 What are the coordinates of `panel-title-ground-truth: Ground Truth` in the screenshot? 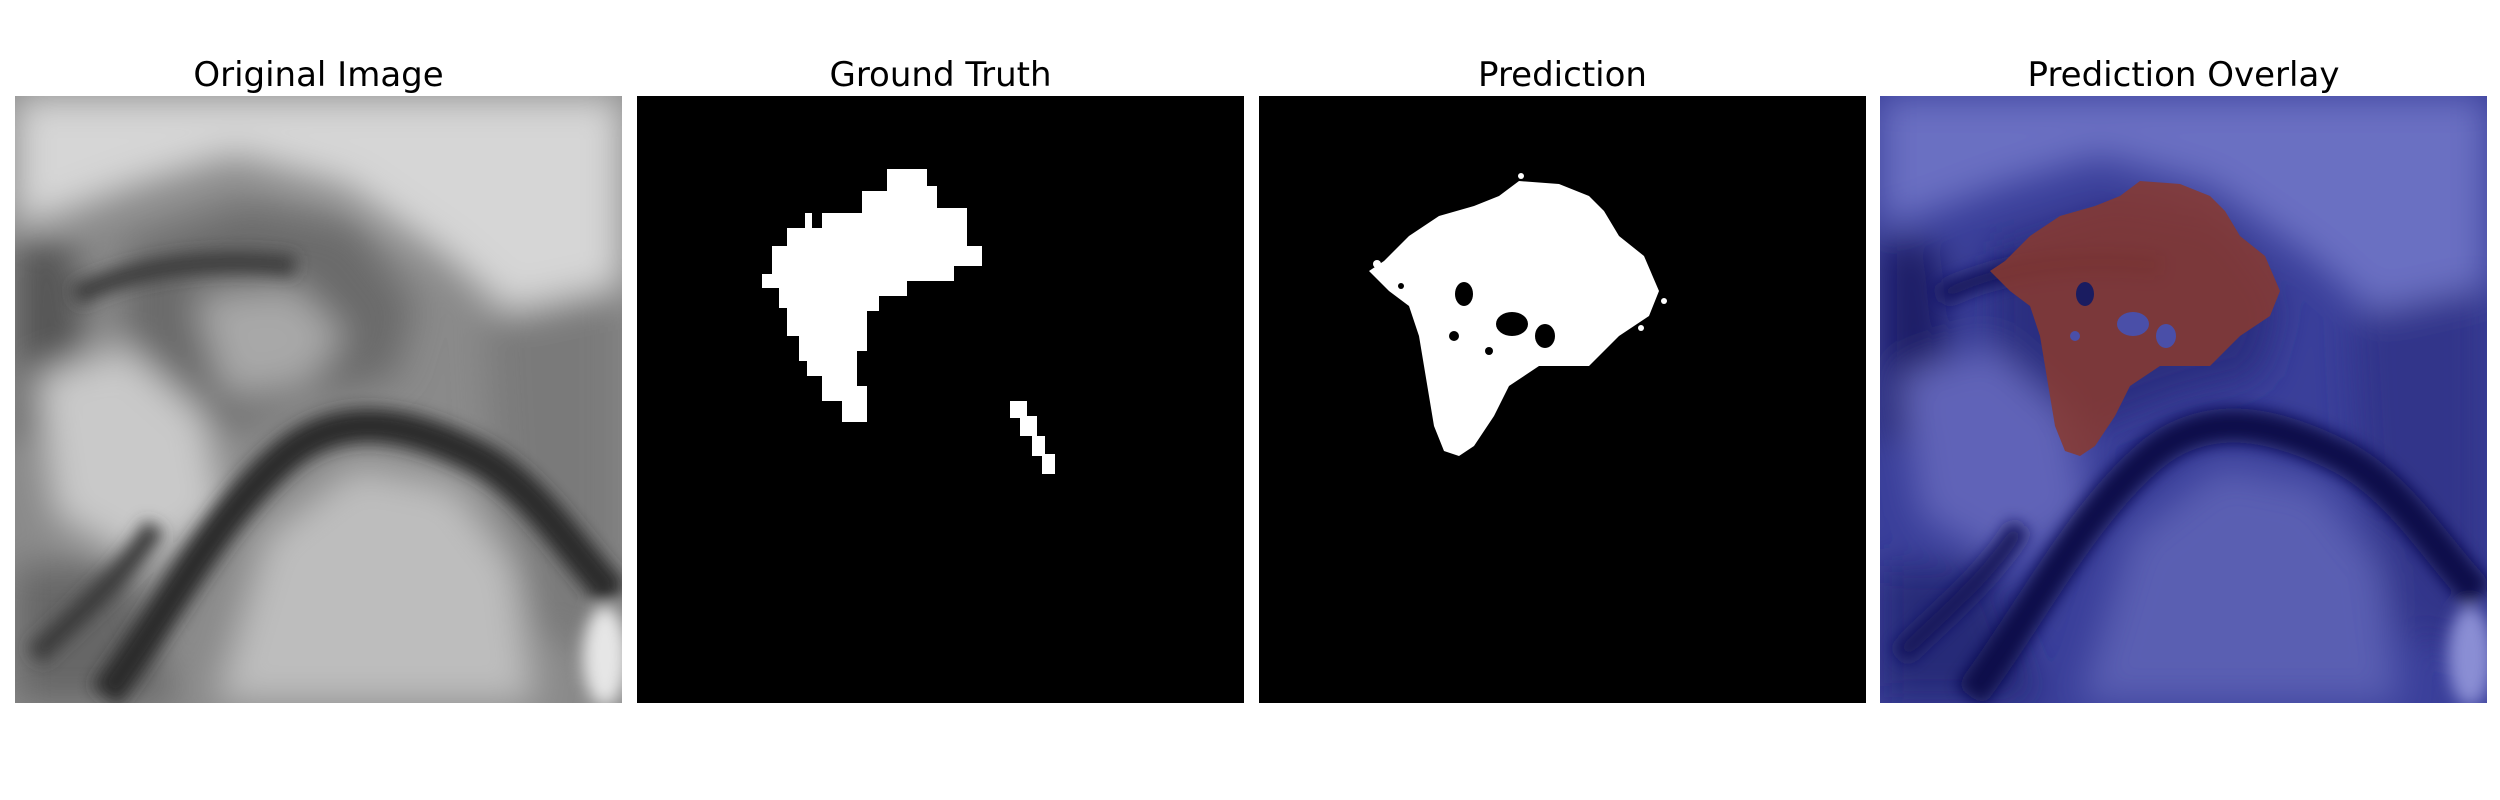 It's located at (940, 75).